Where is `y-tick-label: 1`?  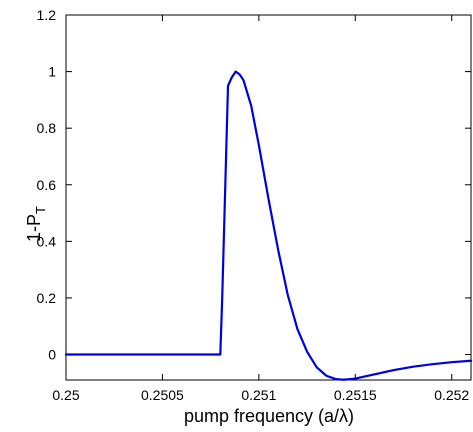 y-tick-label: 1 is located at coordinates (52, 72).